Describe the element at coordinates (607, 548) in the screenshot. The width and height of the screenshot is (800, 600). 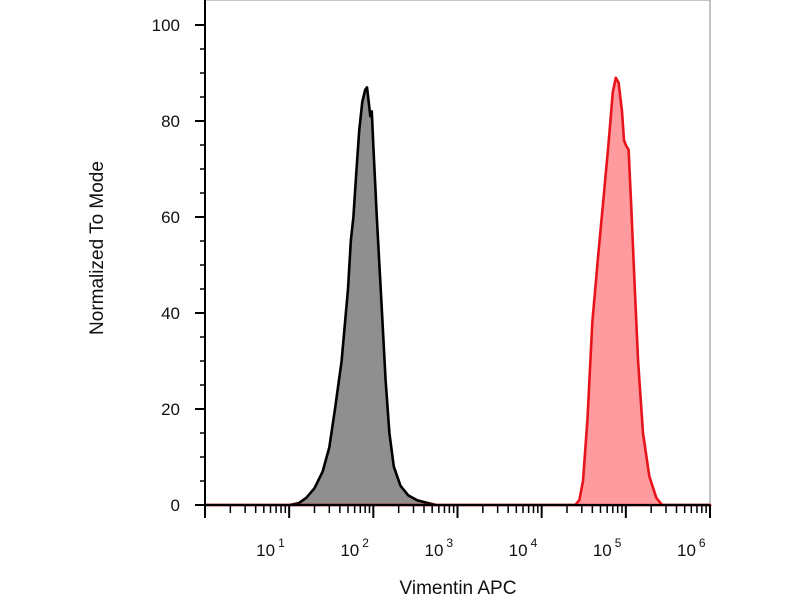
I see `x-tick-label: 10 5` at that location.